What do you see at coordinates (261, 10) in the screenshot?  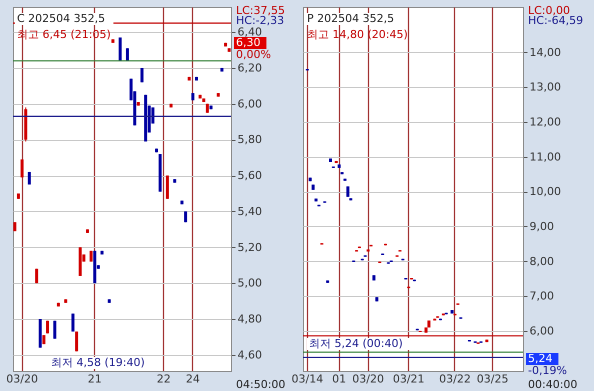 I see `text: LC:37,55` at bounding box center [261, 10].